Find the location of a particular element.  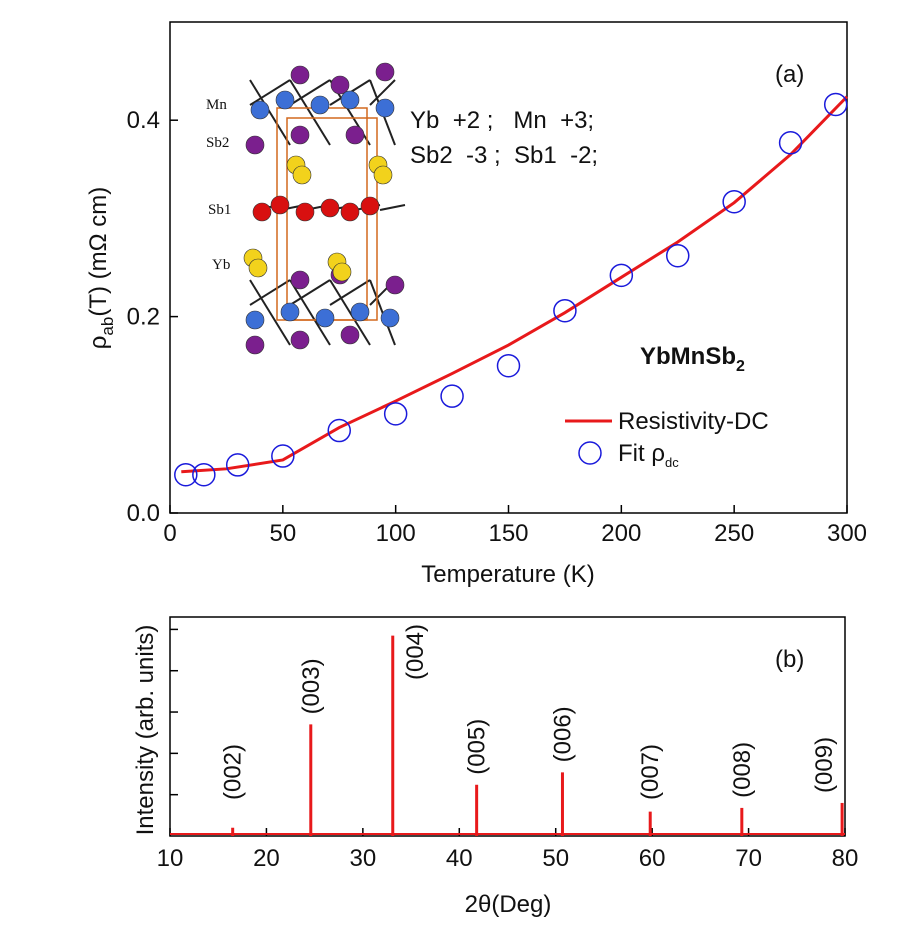

x-tick-label: 300 is located at coordinates (847, 533).